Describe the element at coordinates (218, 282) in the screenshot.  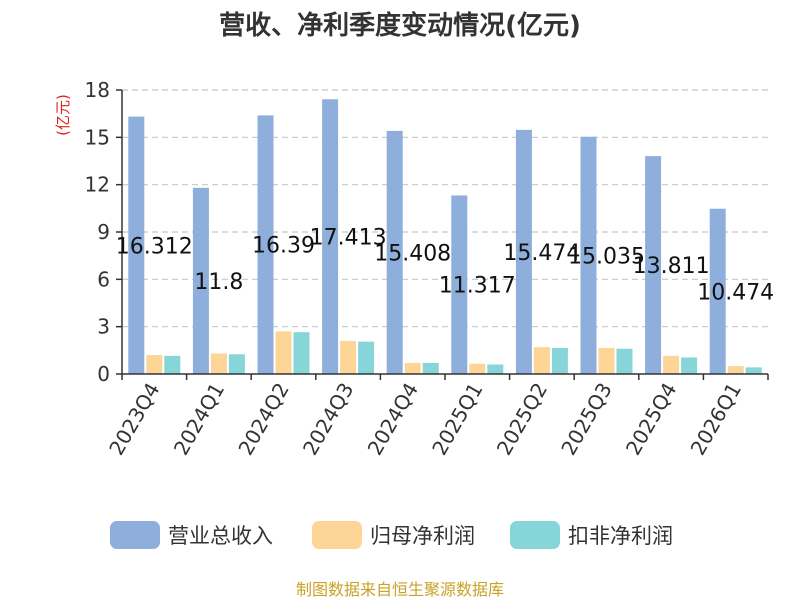
I see `data-label: 11.8` at that location.